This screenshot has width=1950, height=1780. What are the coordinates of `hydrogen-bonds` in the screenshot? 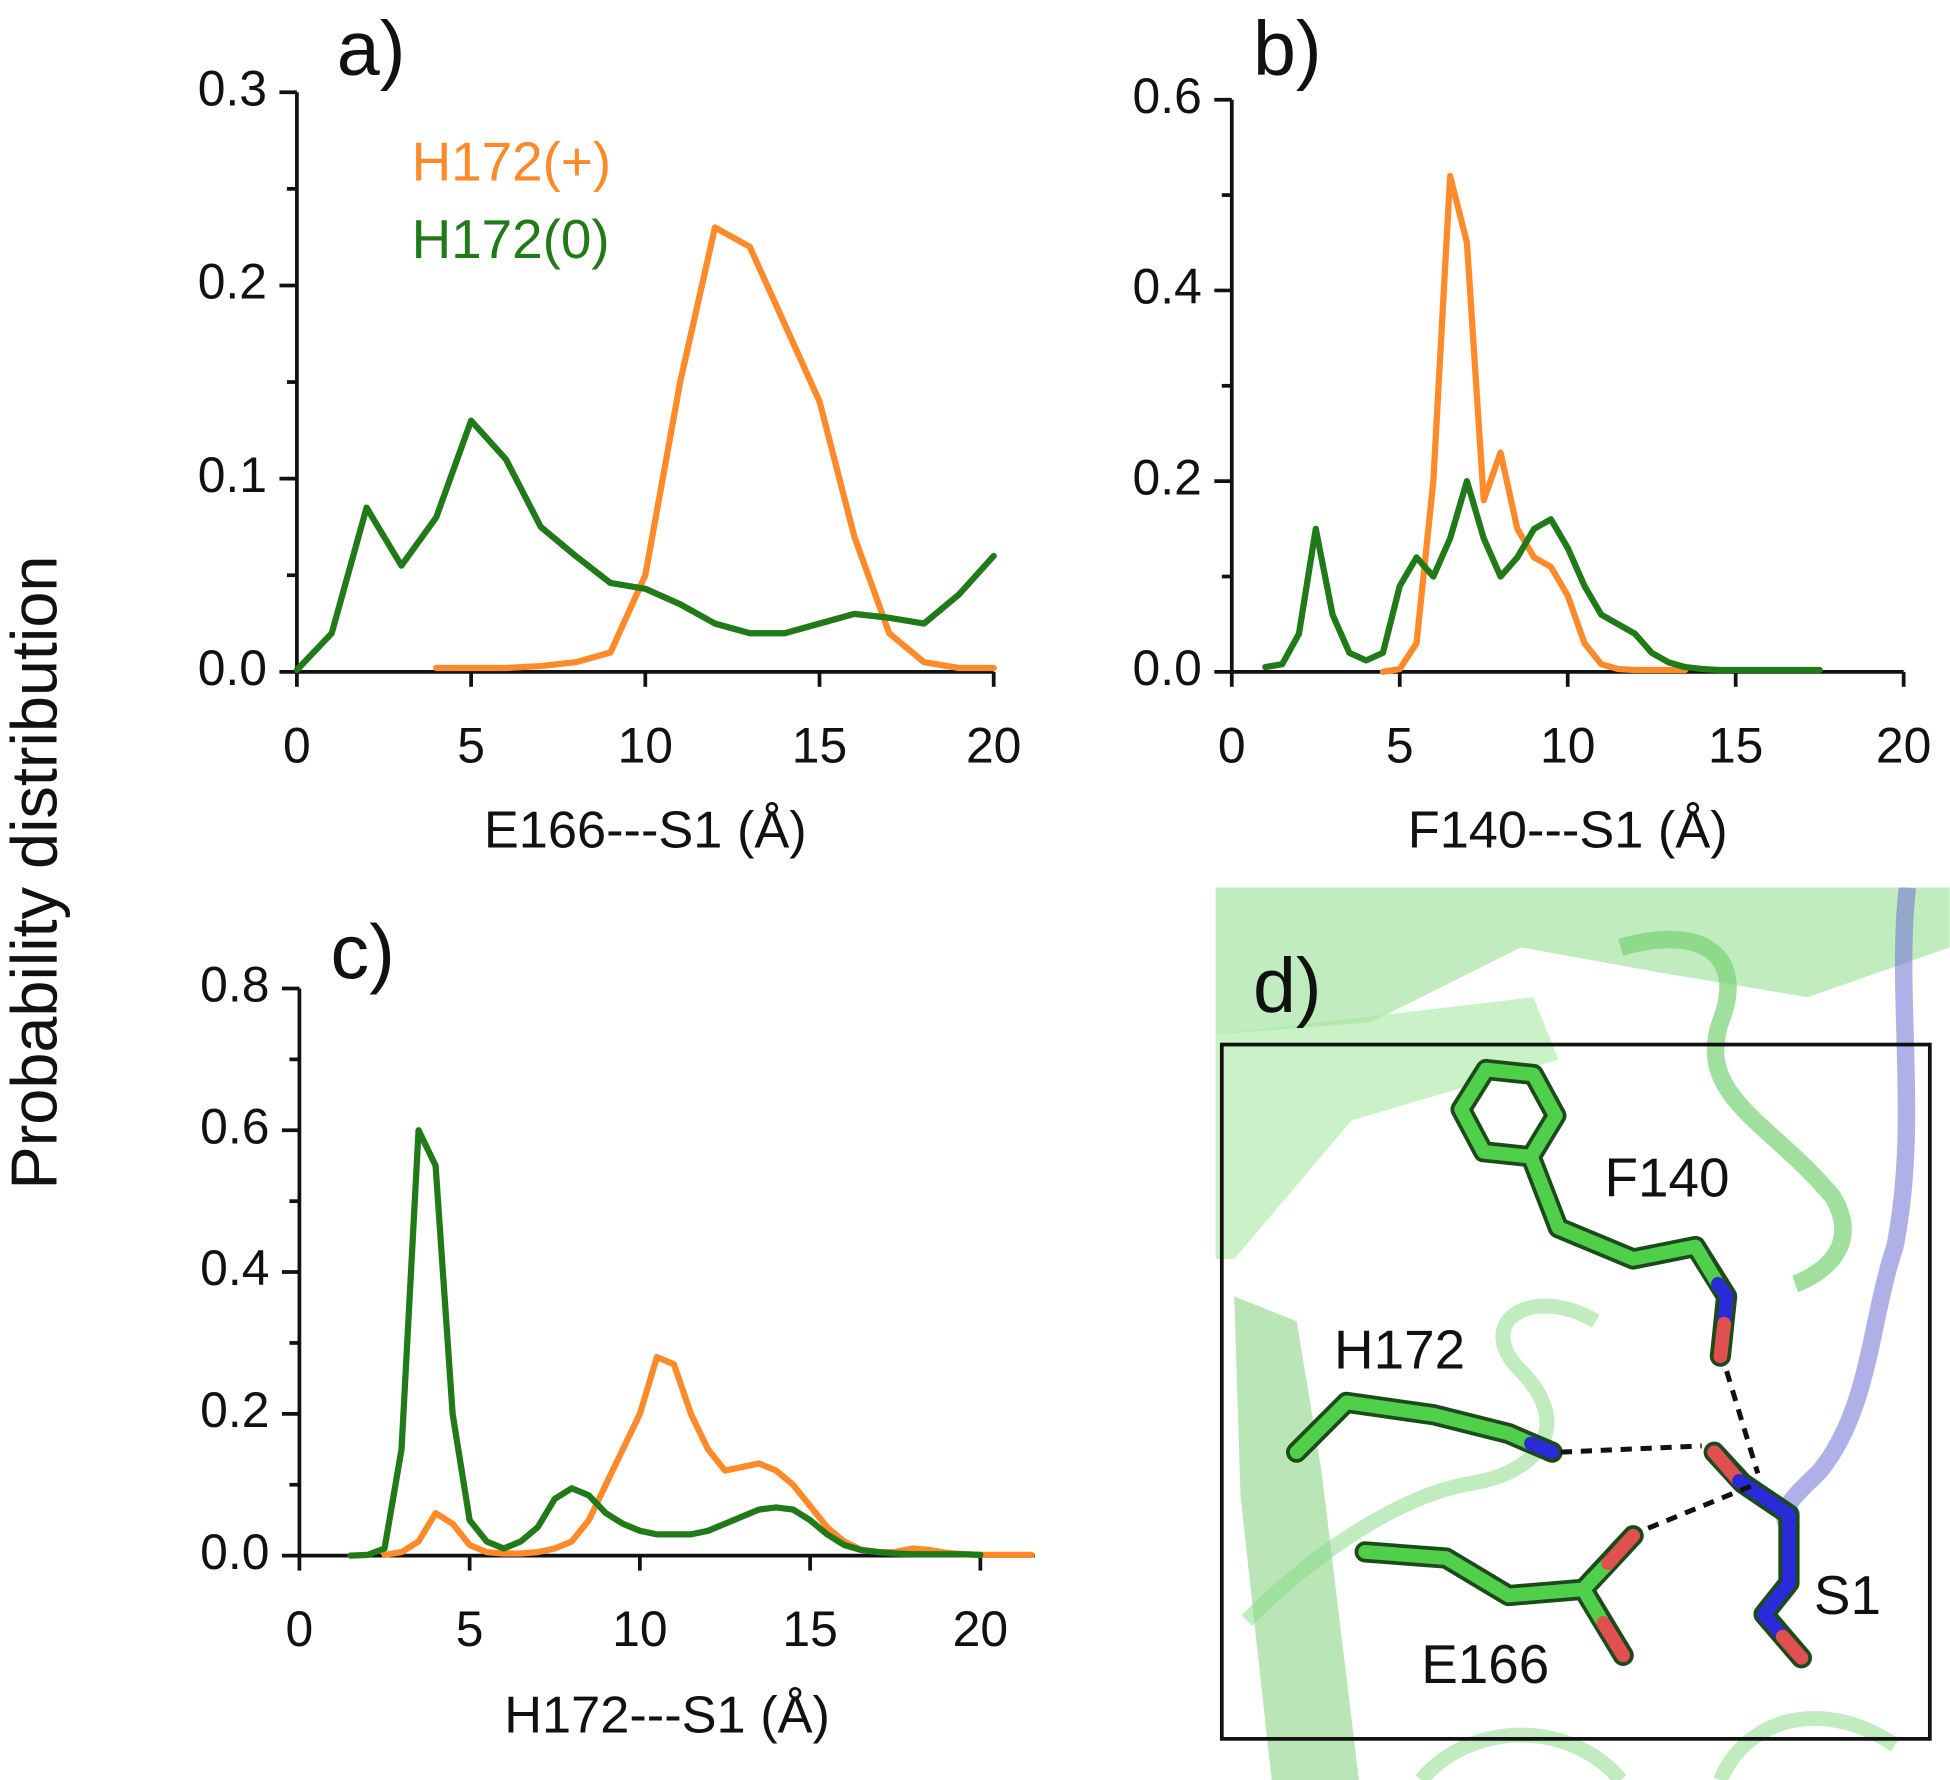 It's located at (1660, 1450).